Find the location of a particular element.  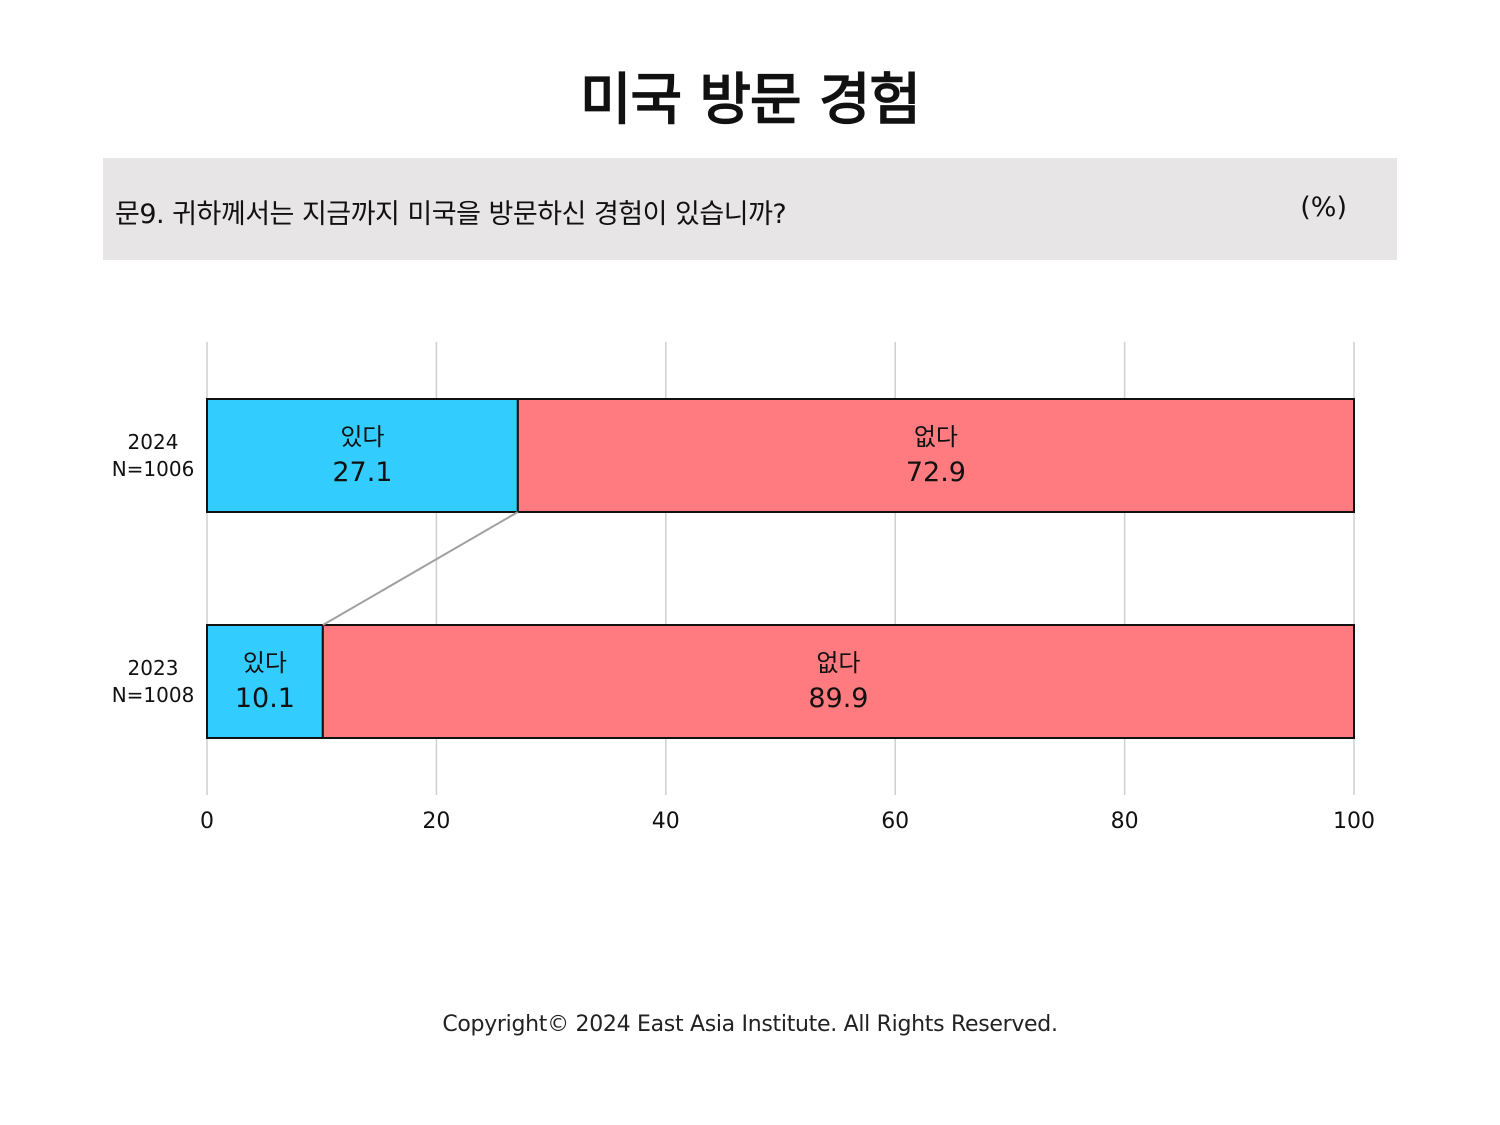

x-tick-label: 40 is located at coordinates (666, 821).